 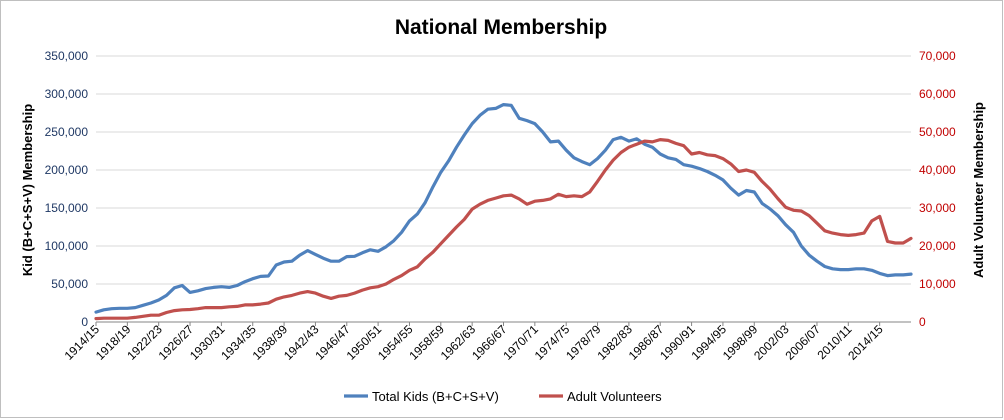 I want to click on right-y-tick-label: 20,000, so click(x=937, y=246).